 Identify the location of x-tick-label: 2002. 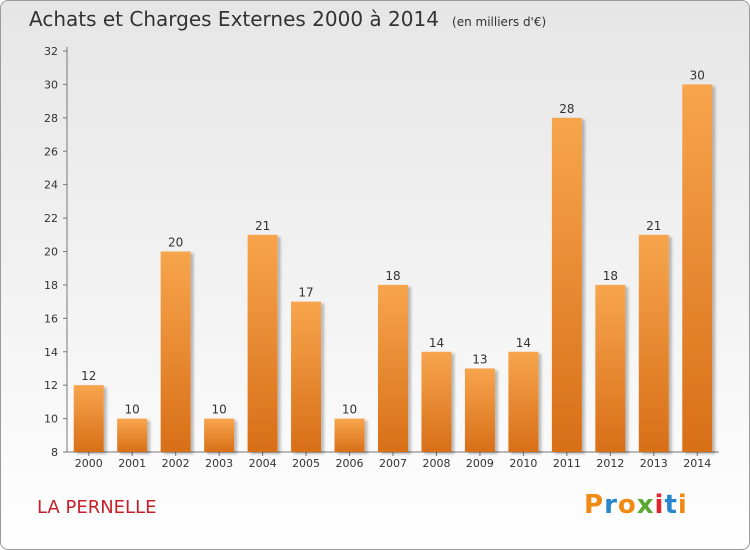
(176, 463).